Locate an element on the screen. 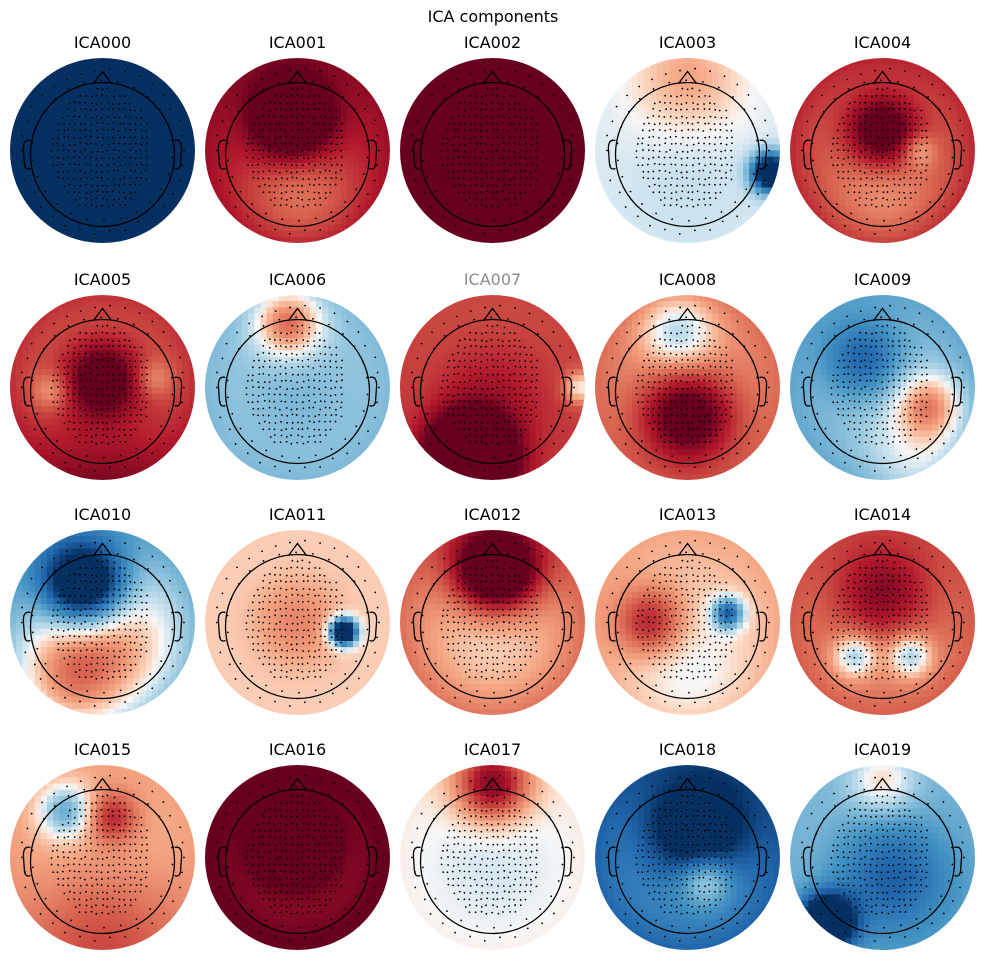 The height and width of the screenshot is (972, 986). component-ica019: ICA019 is located at coordinates (882, 856).